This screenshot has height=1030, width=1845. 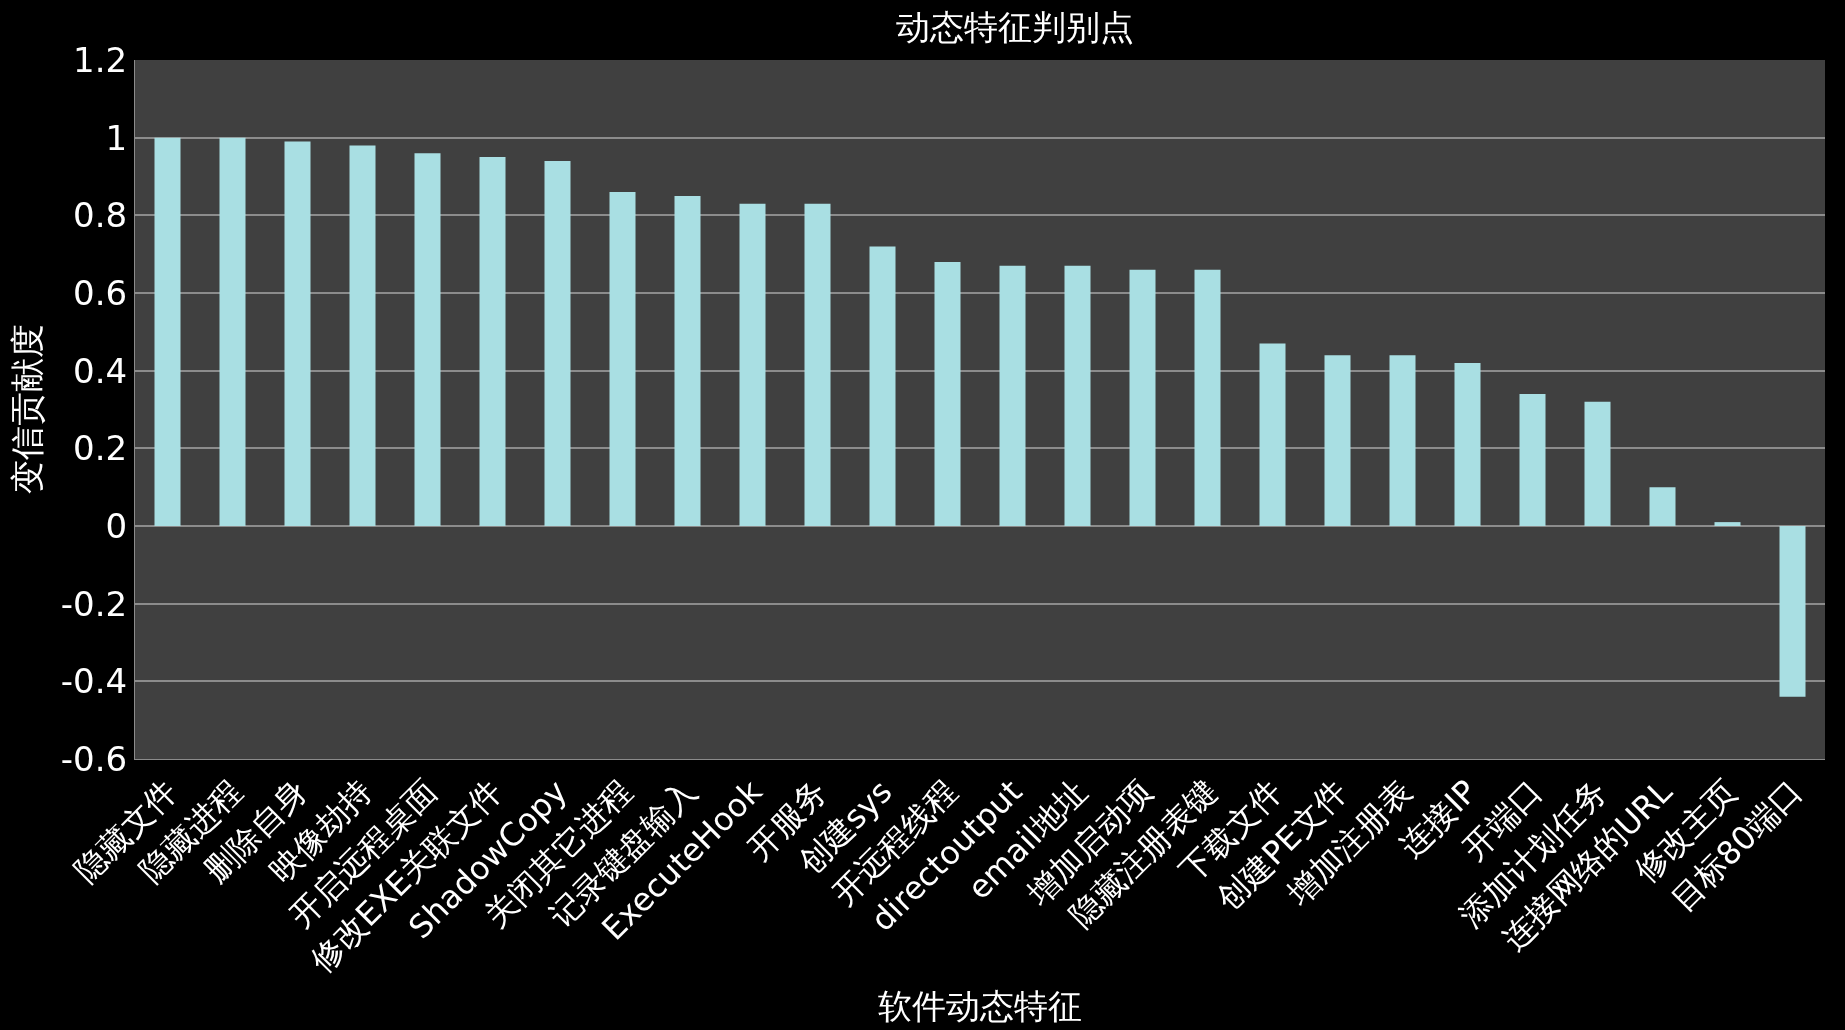 What do you see at coordinates (100, 59) in the screenshot?
I see `y-tick-label: 1.2` at bounding box center [100, 59].